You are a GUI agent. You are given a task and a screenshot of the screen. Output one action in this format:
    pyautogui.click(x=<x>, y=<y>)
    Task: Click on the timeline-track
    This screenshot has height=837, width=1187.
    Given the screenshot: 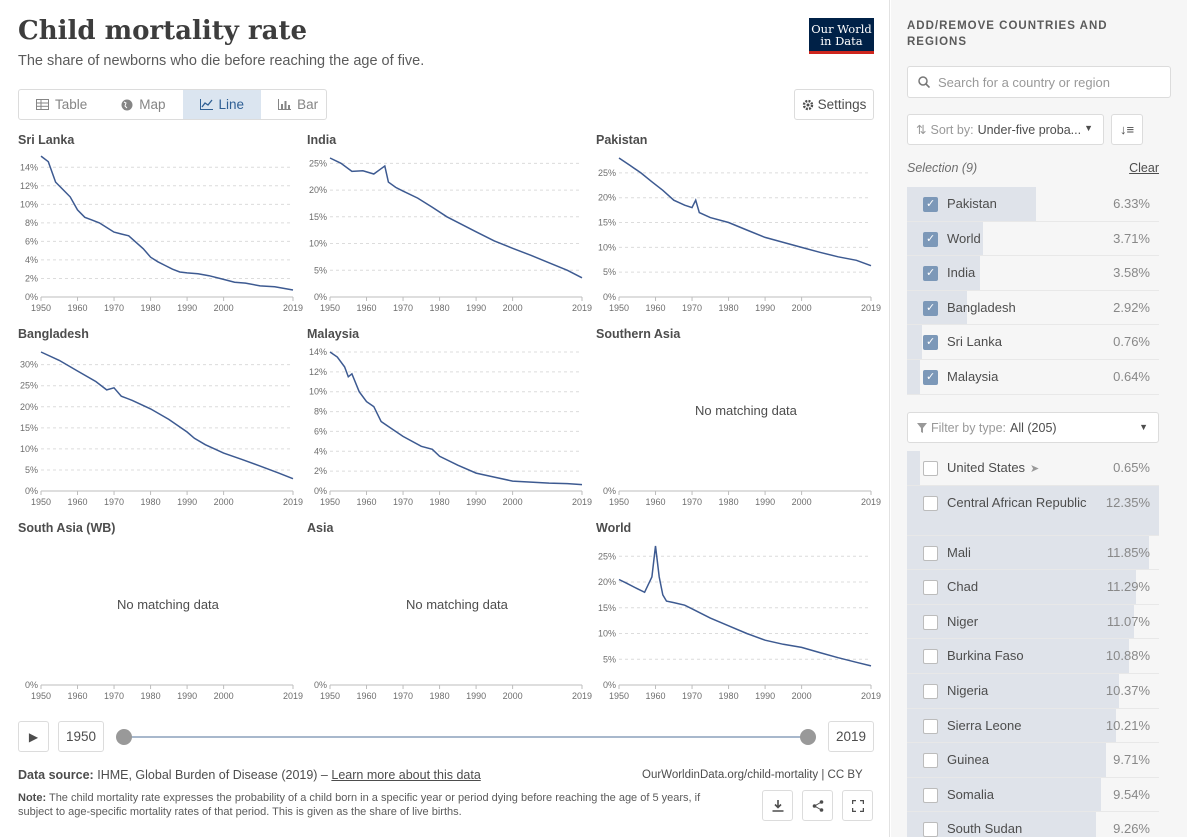 What is the action you would take?
    pyautogui.click(x=466, y=737)
    